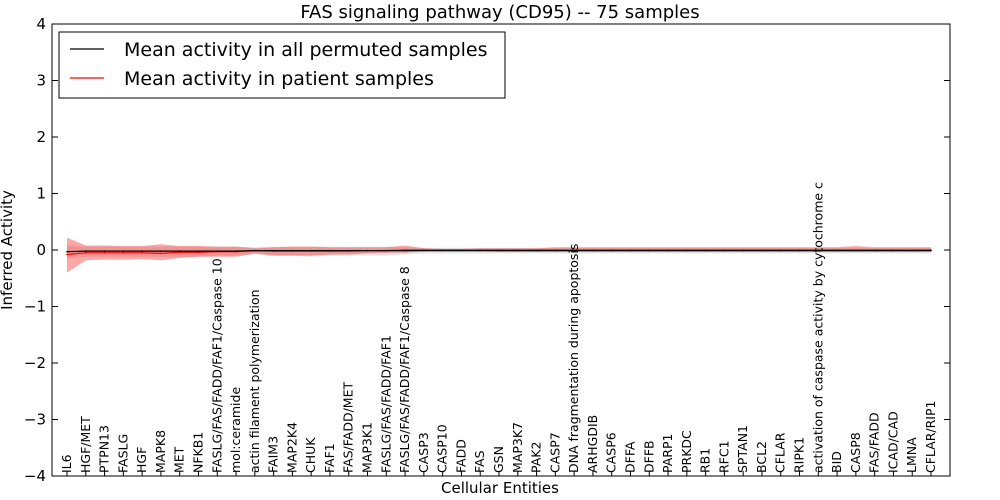  Describe the element at coordinates (761, 457) in the screenshot. I see `x-tick-label-37: BCL2` at that location.